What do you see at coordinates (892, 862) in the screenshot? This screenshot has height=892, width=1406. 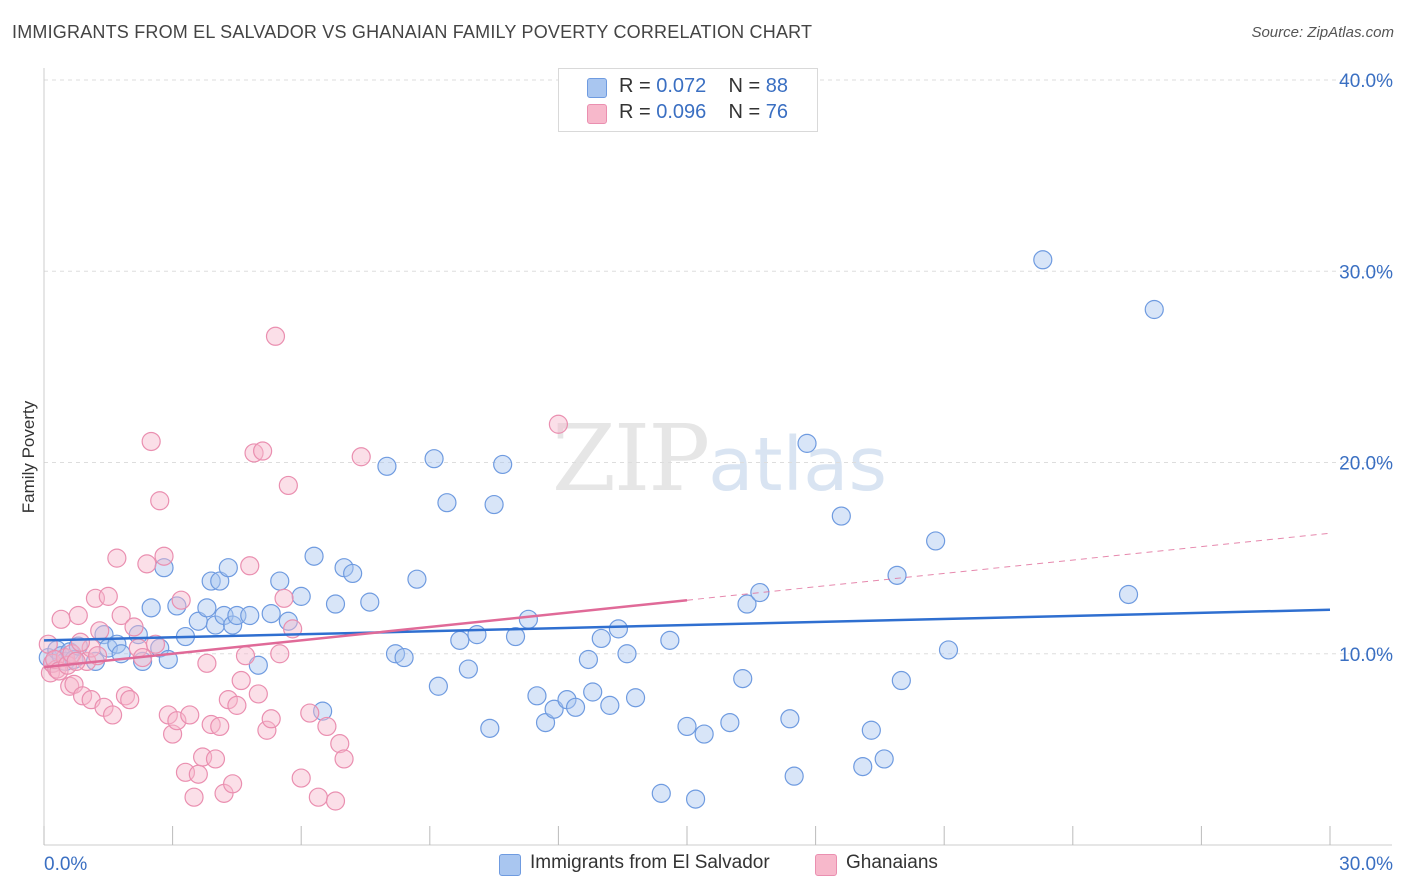 I see `bottom-legend-label-ghanaians: Ghanaians` at bounding box center [892, 862].